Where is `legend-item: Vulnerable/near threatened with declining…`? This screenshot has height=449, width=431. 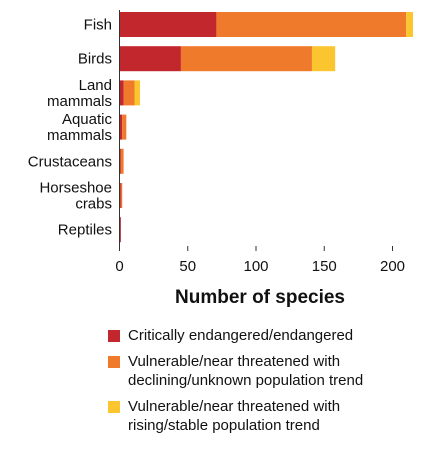 legend-item: Vulnerable/near threatened with declining… is located at coordinates (268, 371).